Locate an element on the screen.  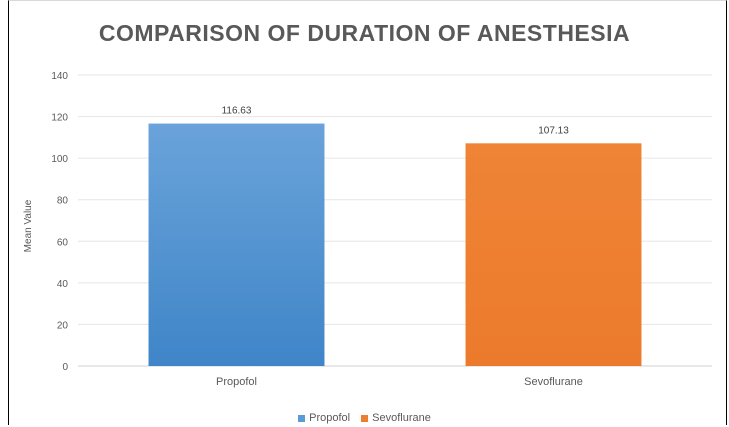
y-tick-label: 140 is located at coordinates (59, 76).